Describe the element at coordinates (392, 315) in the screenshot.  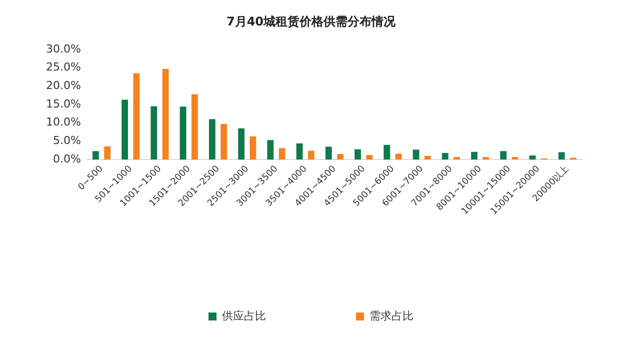
I see `legend-label: 需求占比` at that location.